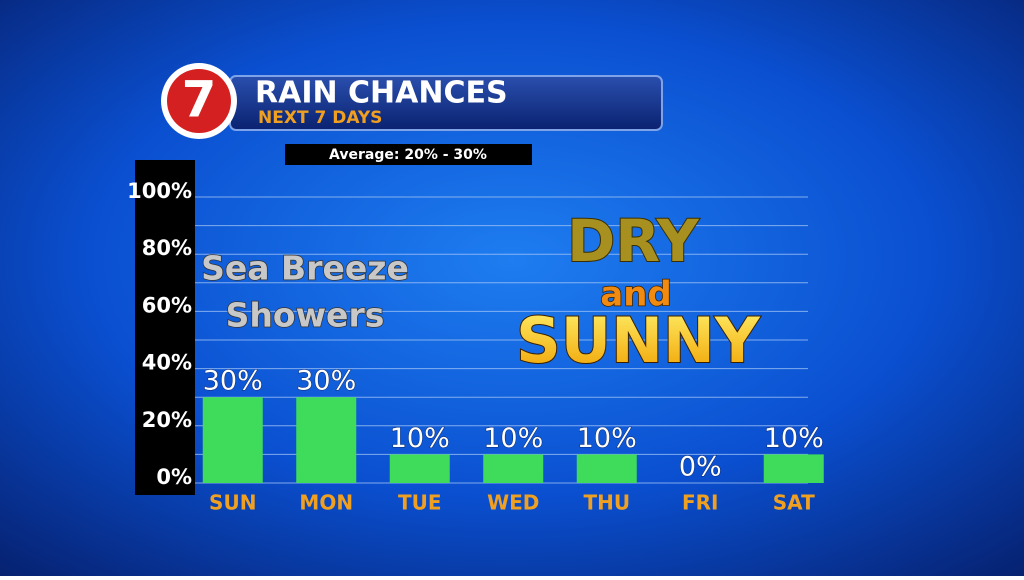  I want to click on chart-subtitle: NEXT 7 DAYS, so click(320, 118).